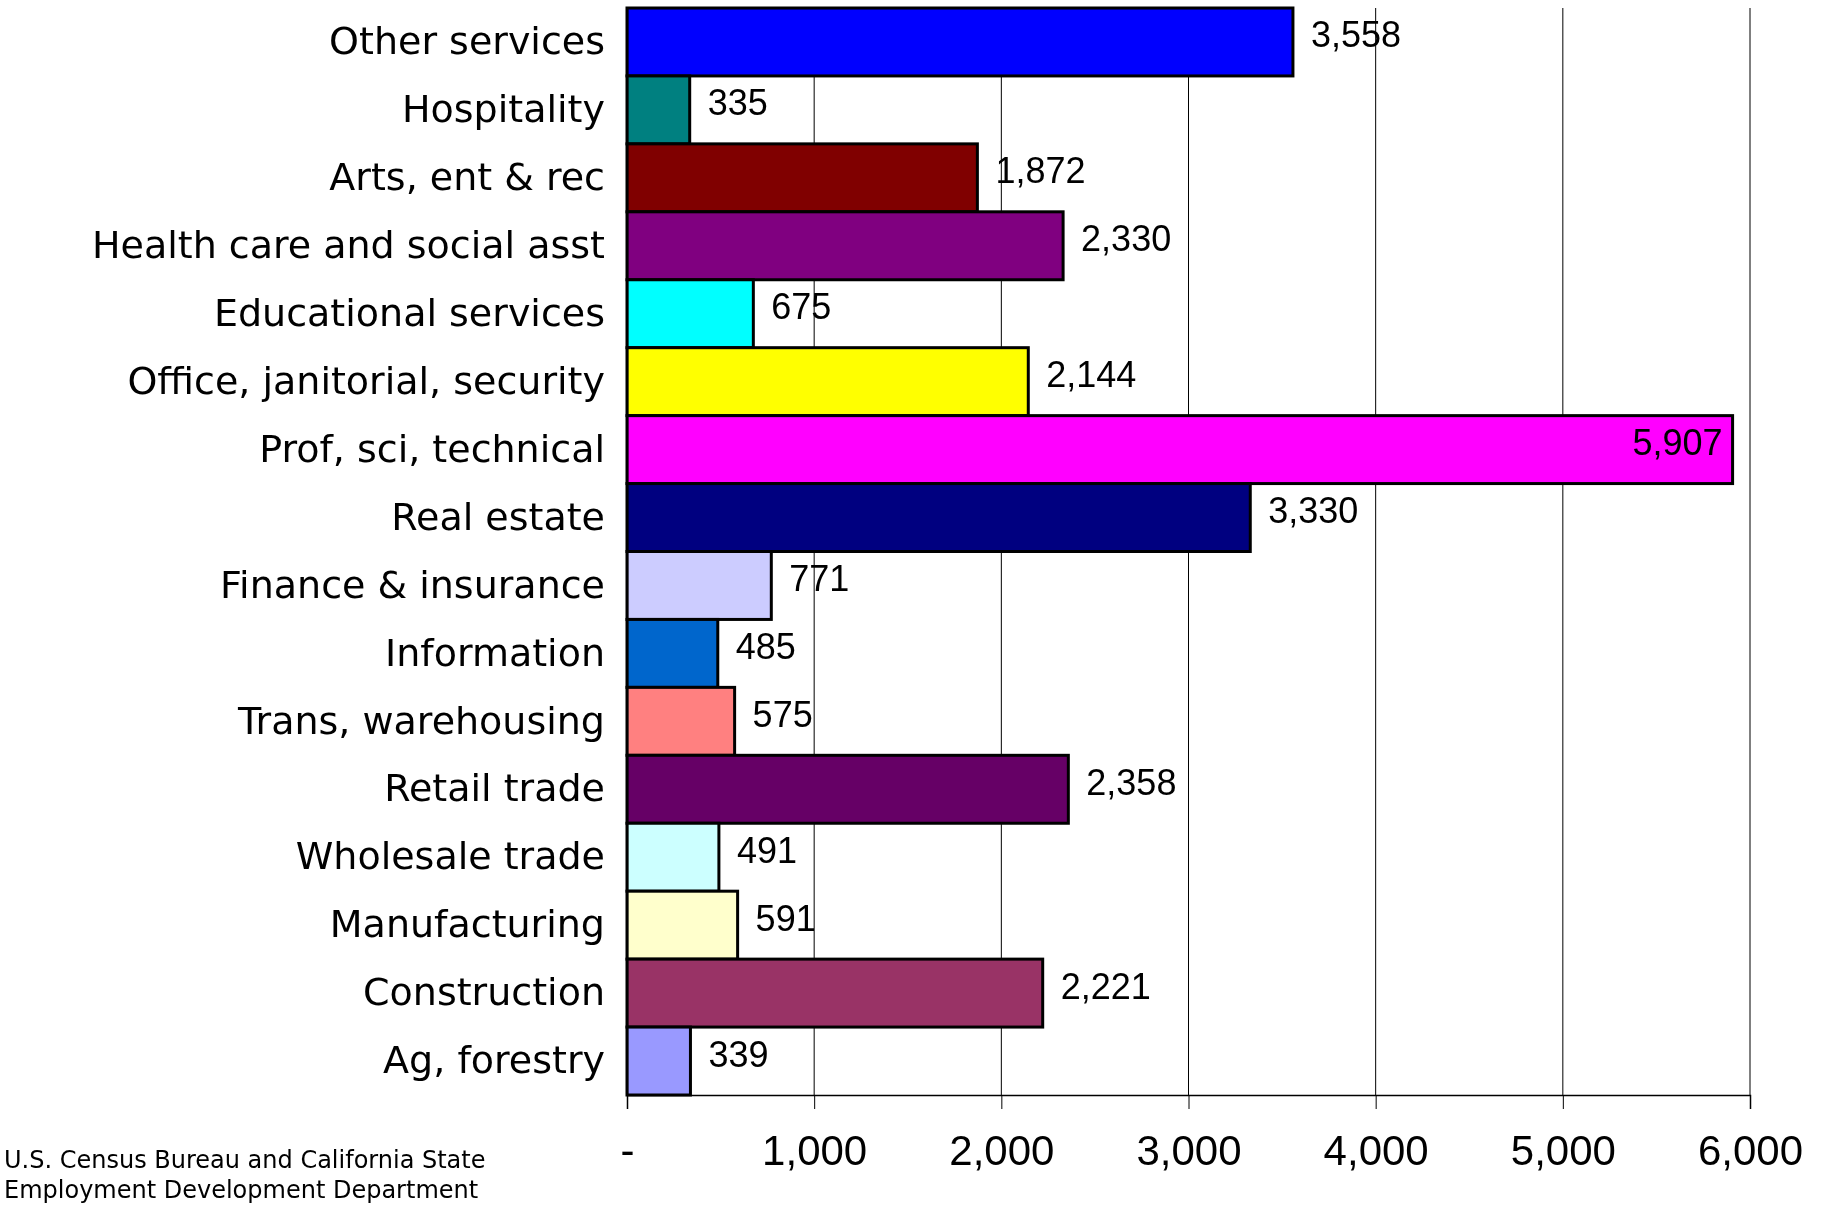 Image resolution: width=1826 pixels, height=1215 pixels. I want to click on data-label: 5,907, so click(1677, 443).